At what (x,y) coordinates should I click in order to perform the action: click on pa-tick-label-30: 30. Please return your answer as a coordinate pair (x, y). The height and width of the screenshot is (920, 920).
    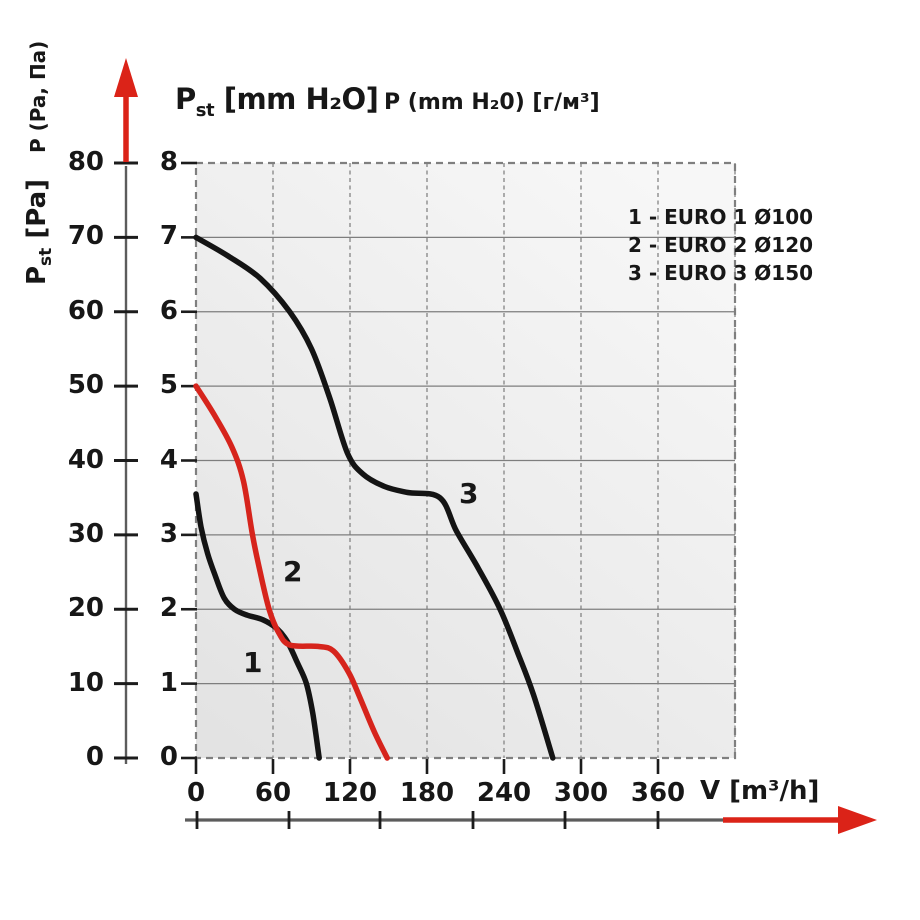
    Looking at the image, I should click on (85, 533).